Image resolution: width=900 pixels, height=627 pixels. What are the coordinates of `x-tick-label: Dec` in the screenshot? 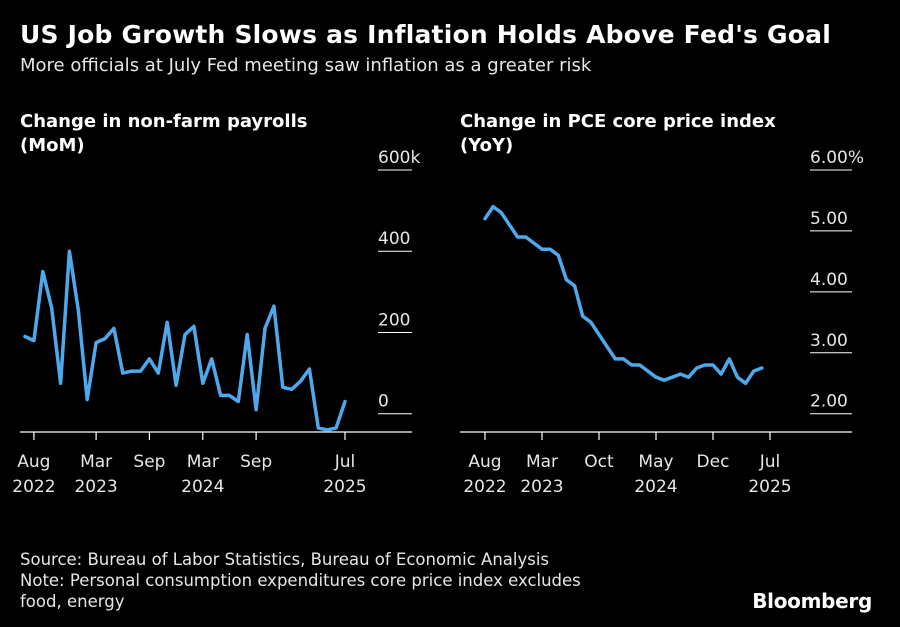 It's located at (713, 462).